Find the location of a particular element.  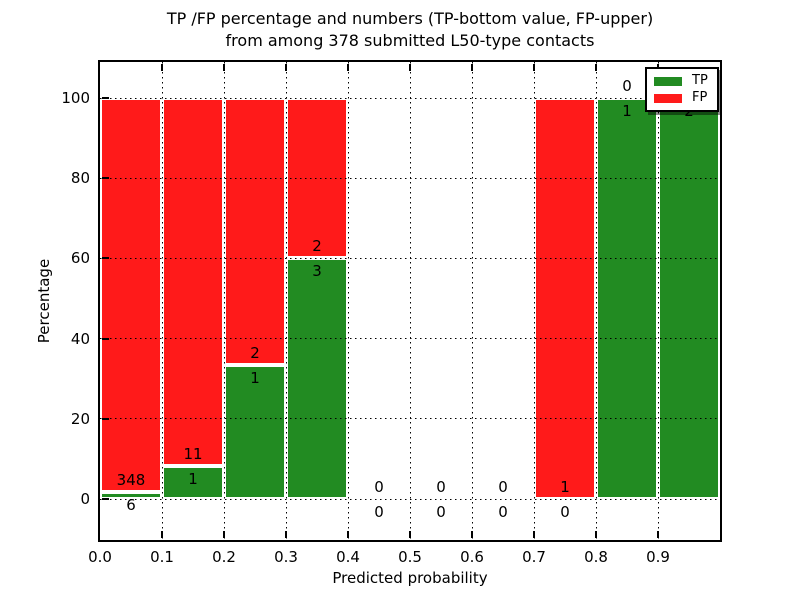

x-axis-label: Predicted probability is located at coordinates (410, 578).